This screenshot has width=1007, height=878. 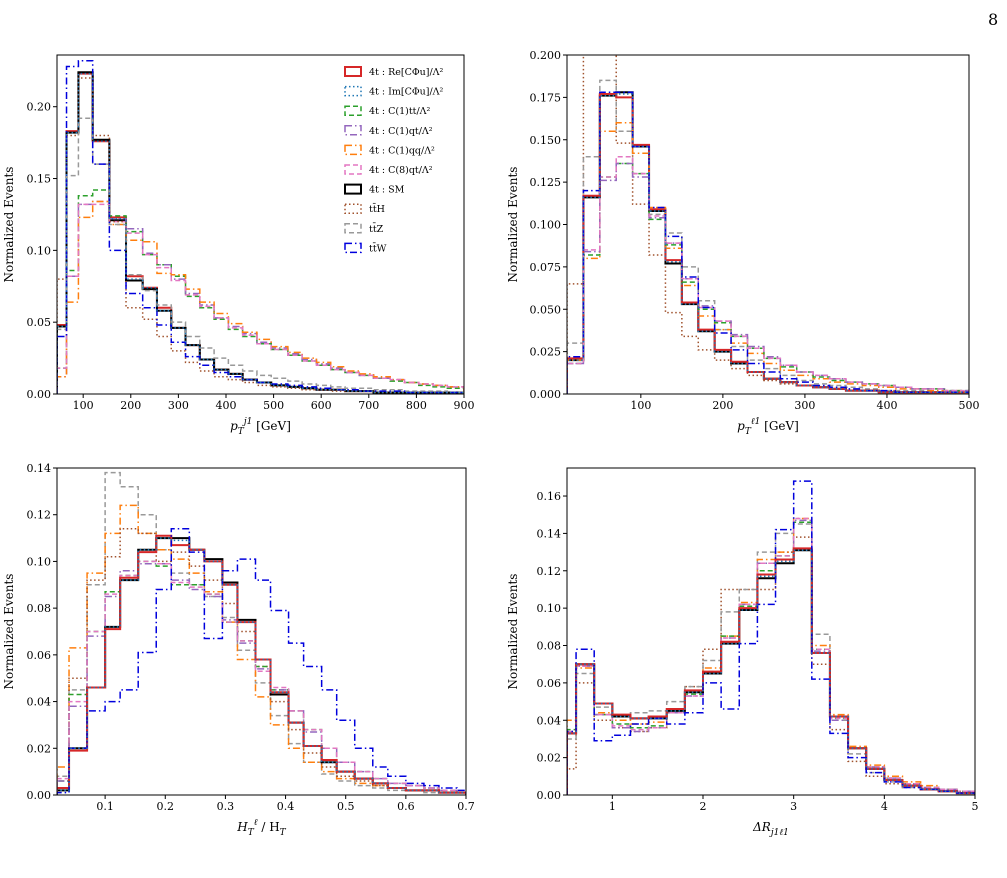 I want to click on x-tick-label: 0.3, so click(x=226, y=806).